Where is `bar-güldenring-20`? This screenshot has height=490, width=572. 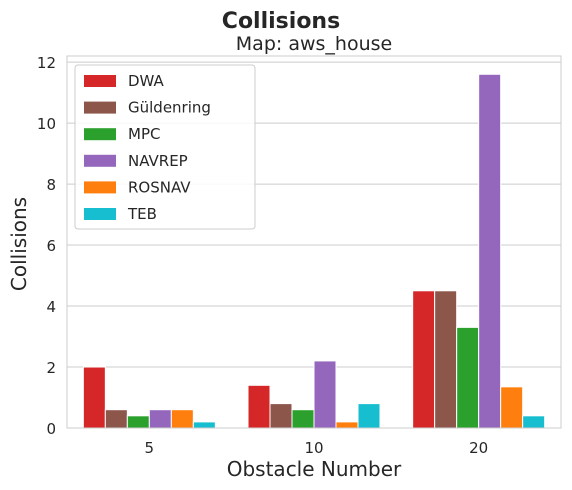 bar-güldenring-20 is located at coordinates (446, 359).